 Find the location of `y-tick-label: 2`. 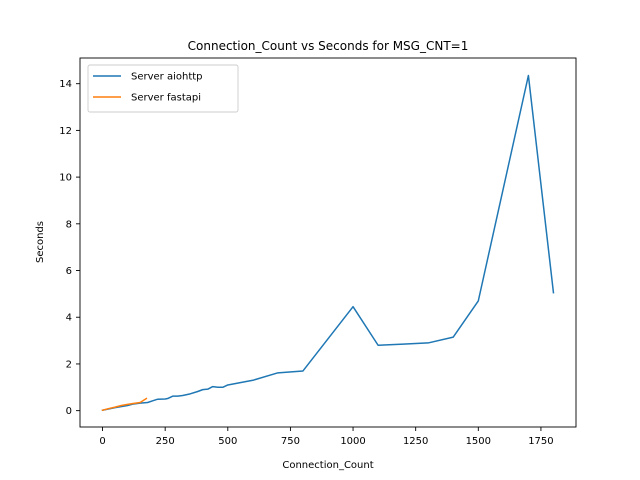

y-tick-label: 2 is located at coordinates (69, 364).